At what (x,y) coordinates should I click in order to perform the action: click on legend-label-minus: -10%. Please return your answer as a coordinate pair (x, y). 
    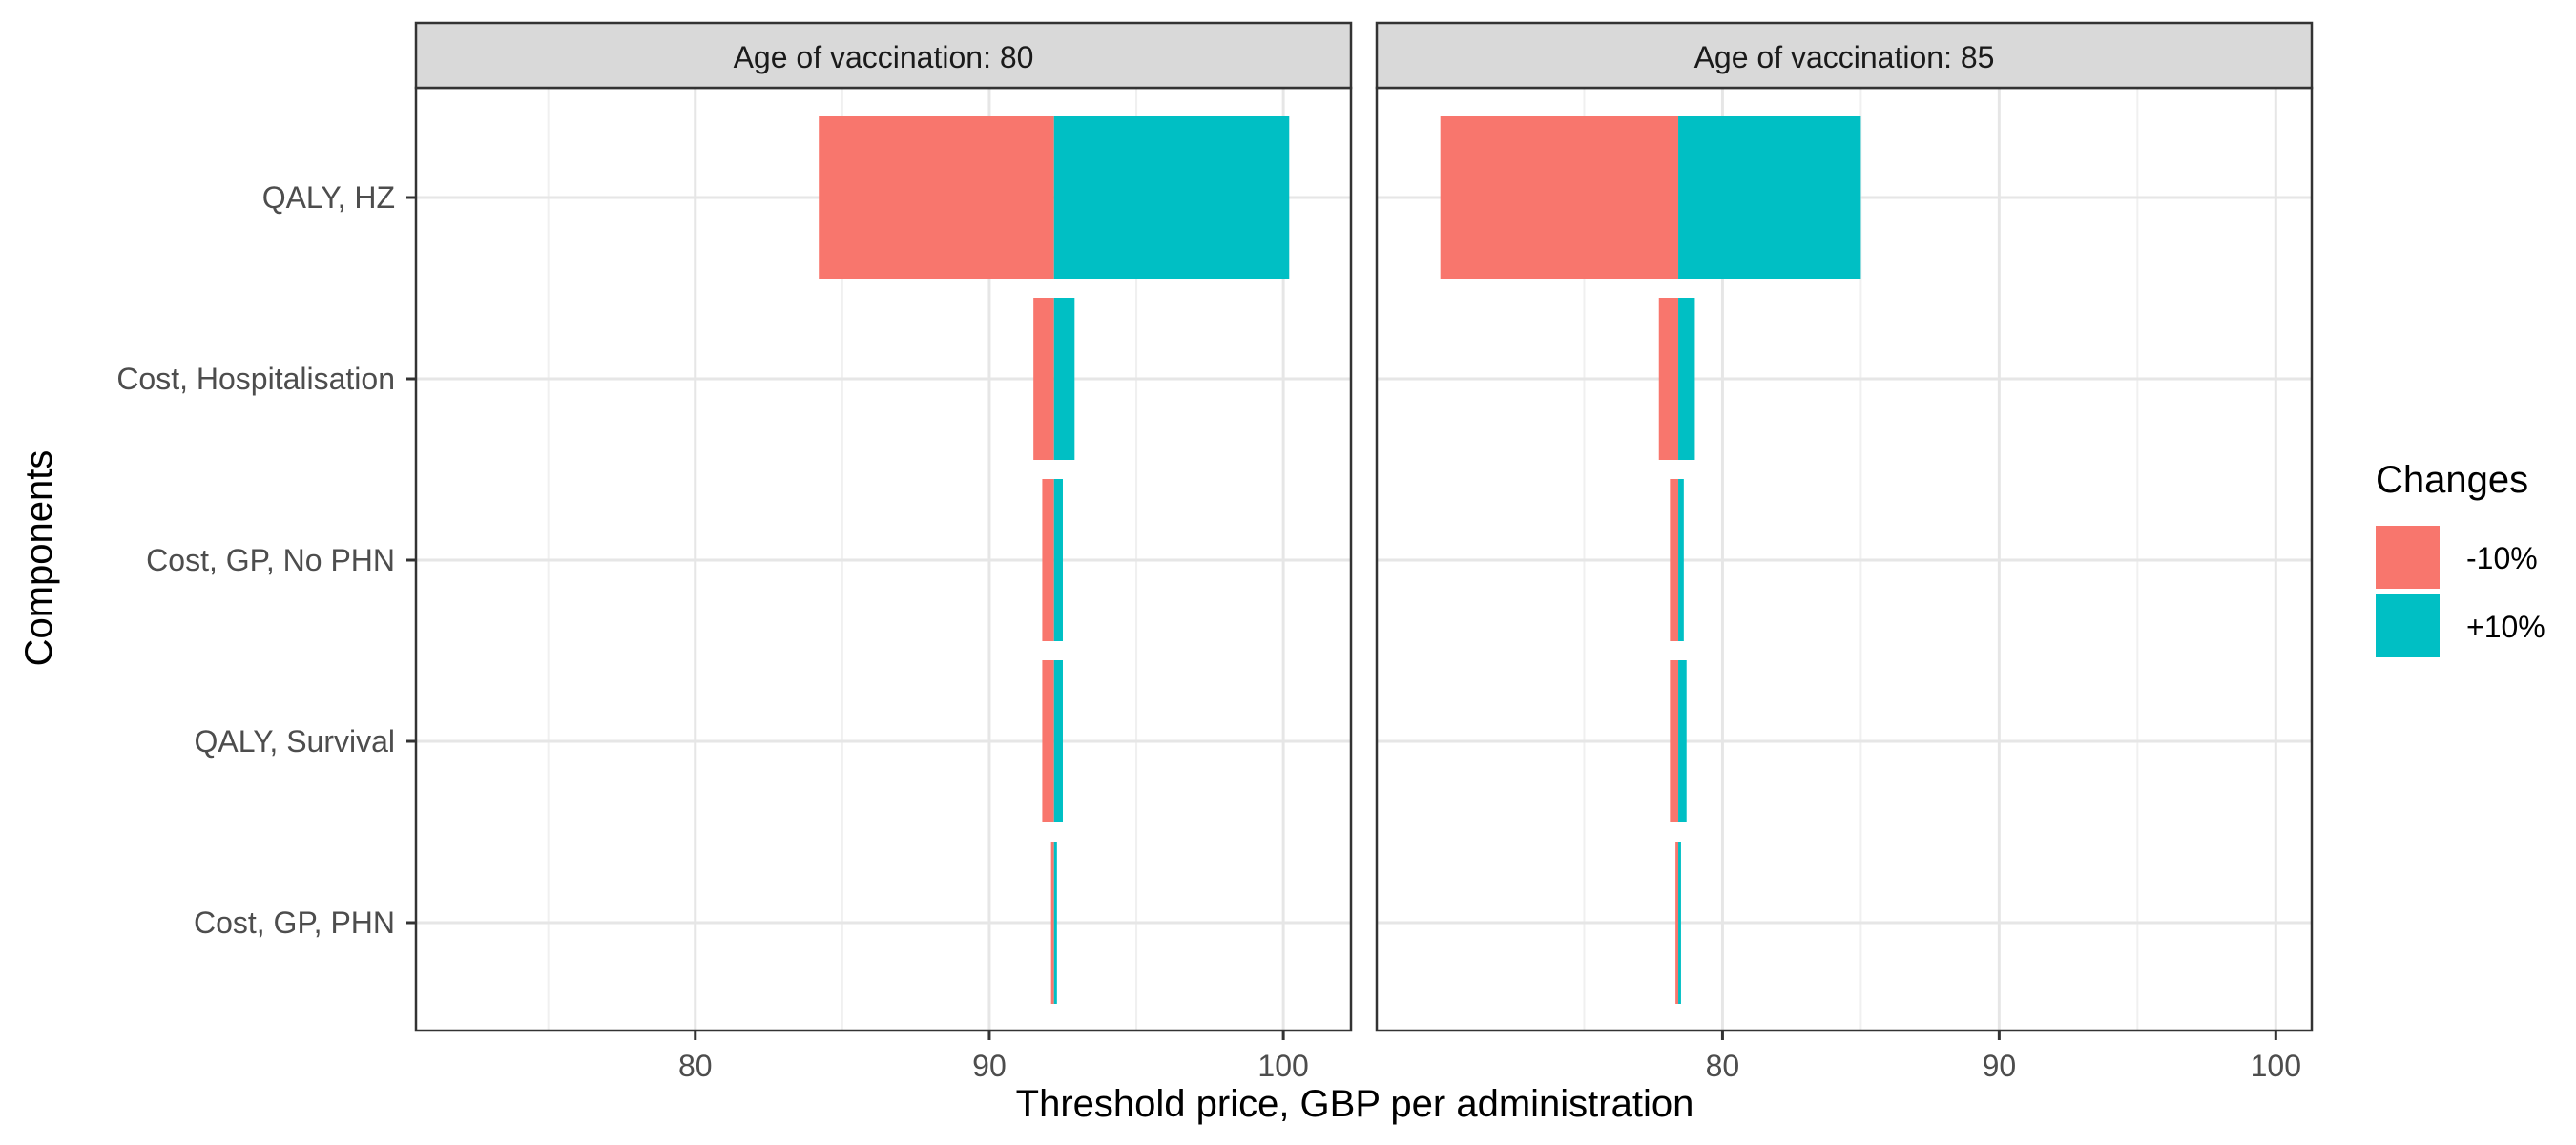
    Looking at the image, I should click on (2502, 558).